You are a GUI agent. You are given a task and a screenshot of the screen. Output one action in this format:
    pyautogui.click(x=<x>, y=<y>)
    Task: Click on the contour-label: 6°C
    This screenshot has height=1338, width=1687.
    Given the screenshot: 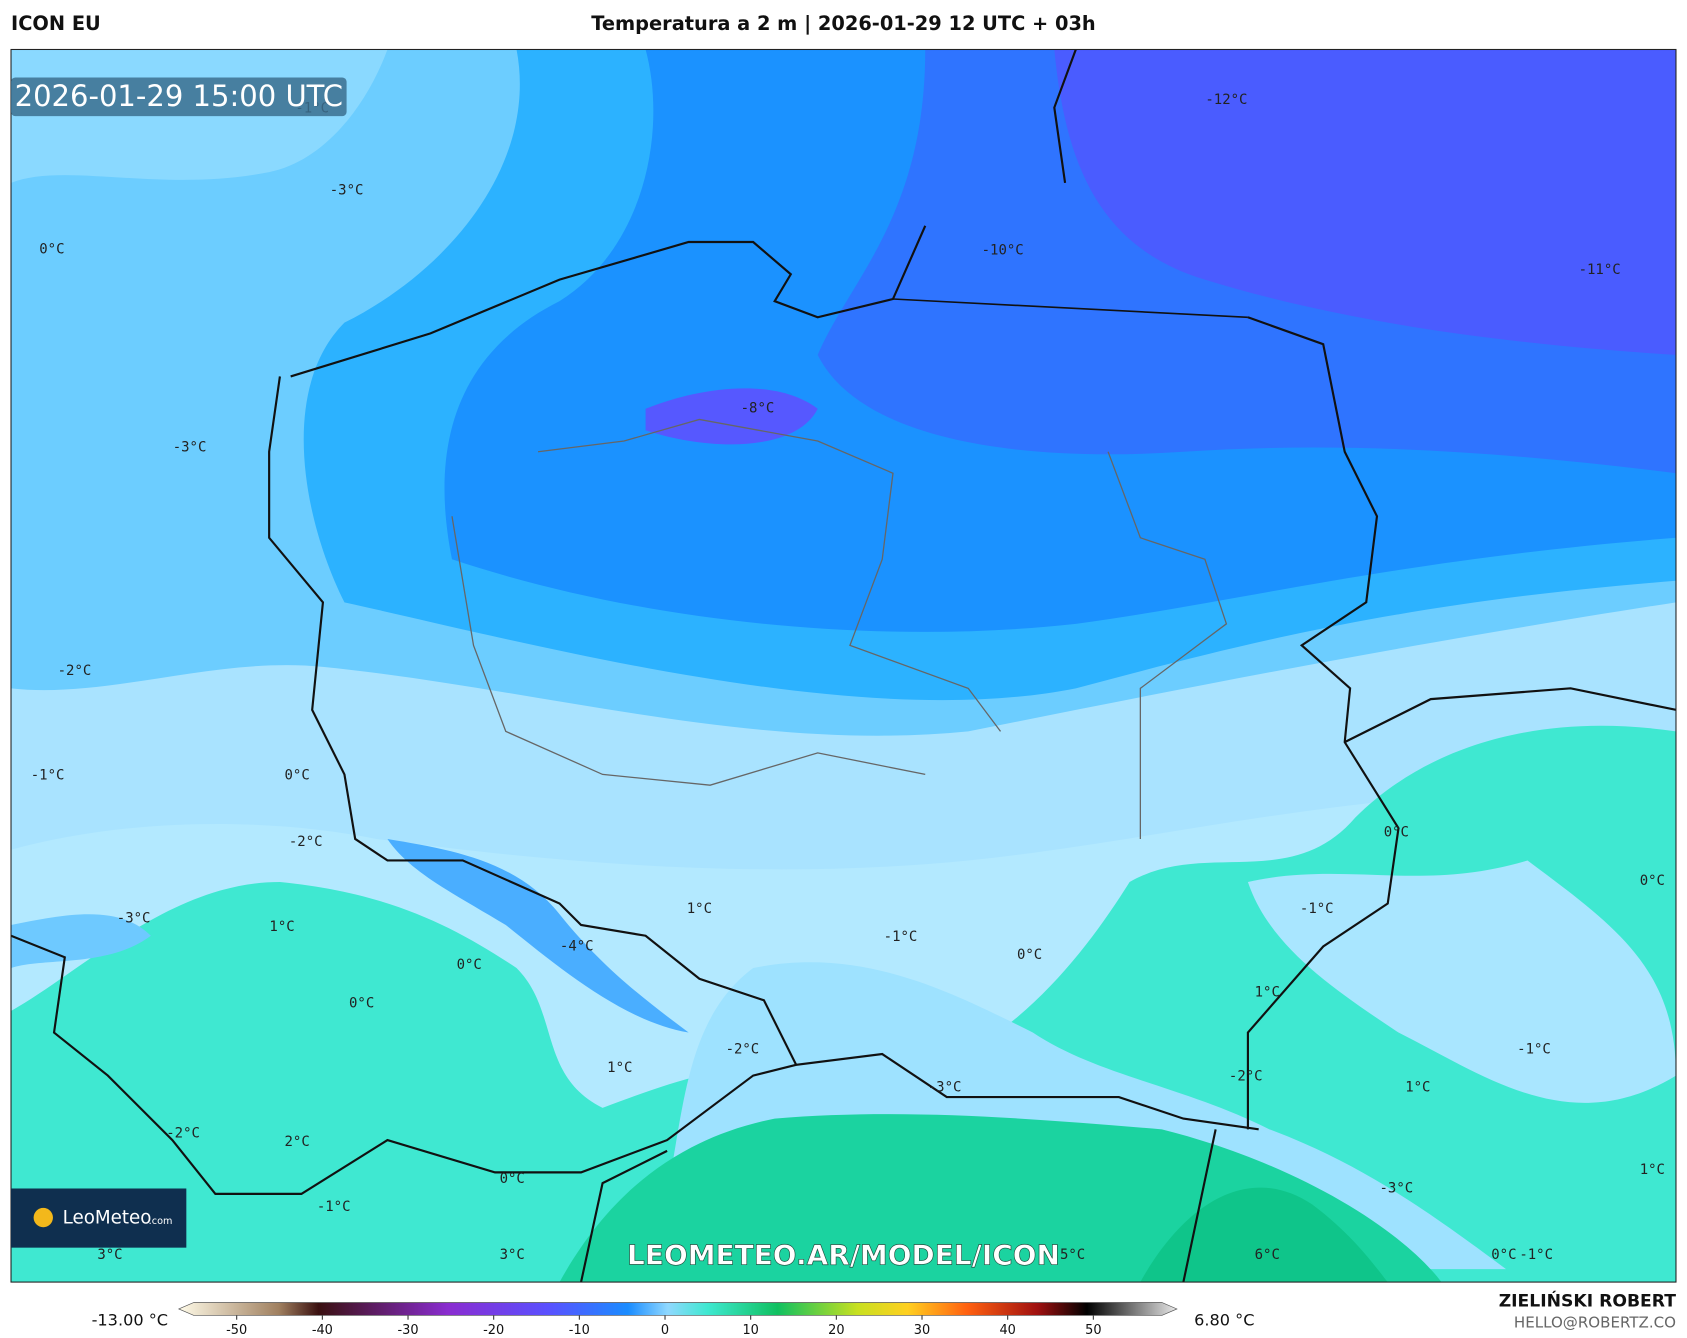 What is the action you would take?
    pyautogui.click(x=1267, y=1255)
    